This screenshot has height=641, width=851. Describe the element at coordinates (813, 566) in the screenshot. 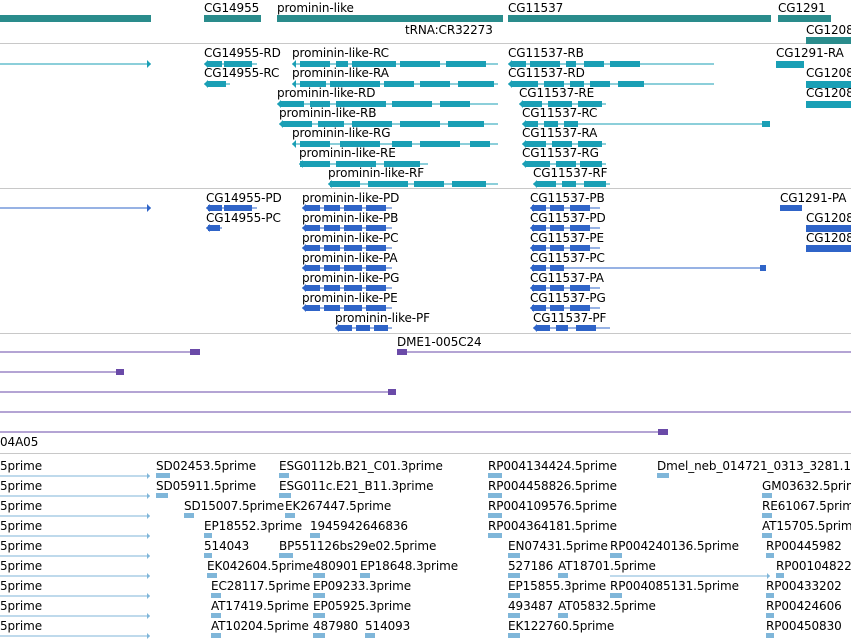

I see `est-label: RP00104822` at that location.